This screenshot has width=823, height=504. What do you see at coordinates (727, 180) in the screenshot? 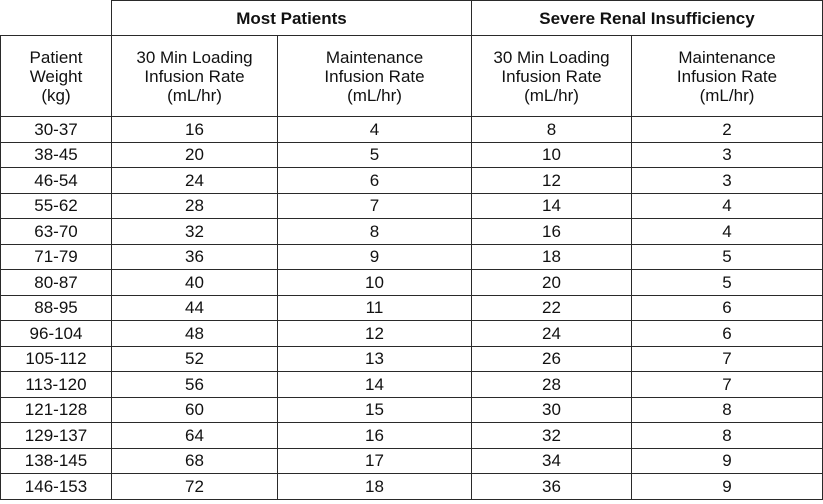
I see `severe-maintenance-cell: 3` at bounding box center [727, 180].